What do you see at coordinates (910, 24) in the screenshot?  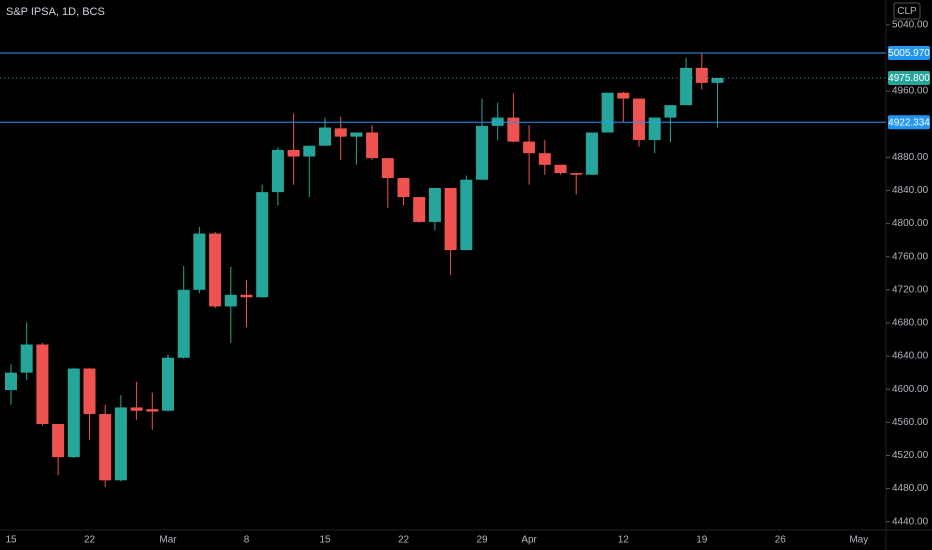 I see `y-tick-label: 5040.00` at bounding box center [910, 24].